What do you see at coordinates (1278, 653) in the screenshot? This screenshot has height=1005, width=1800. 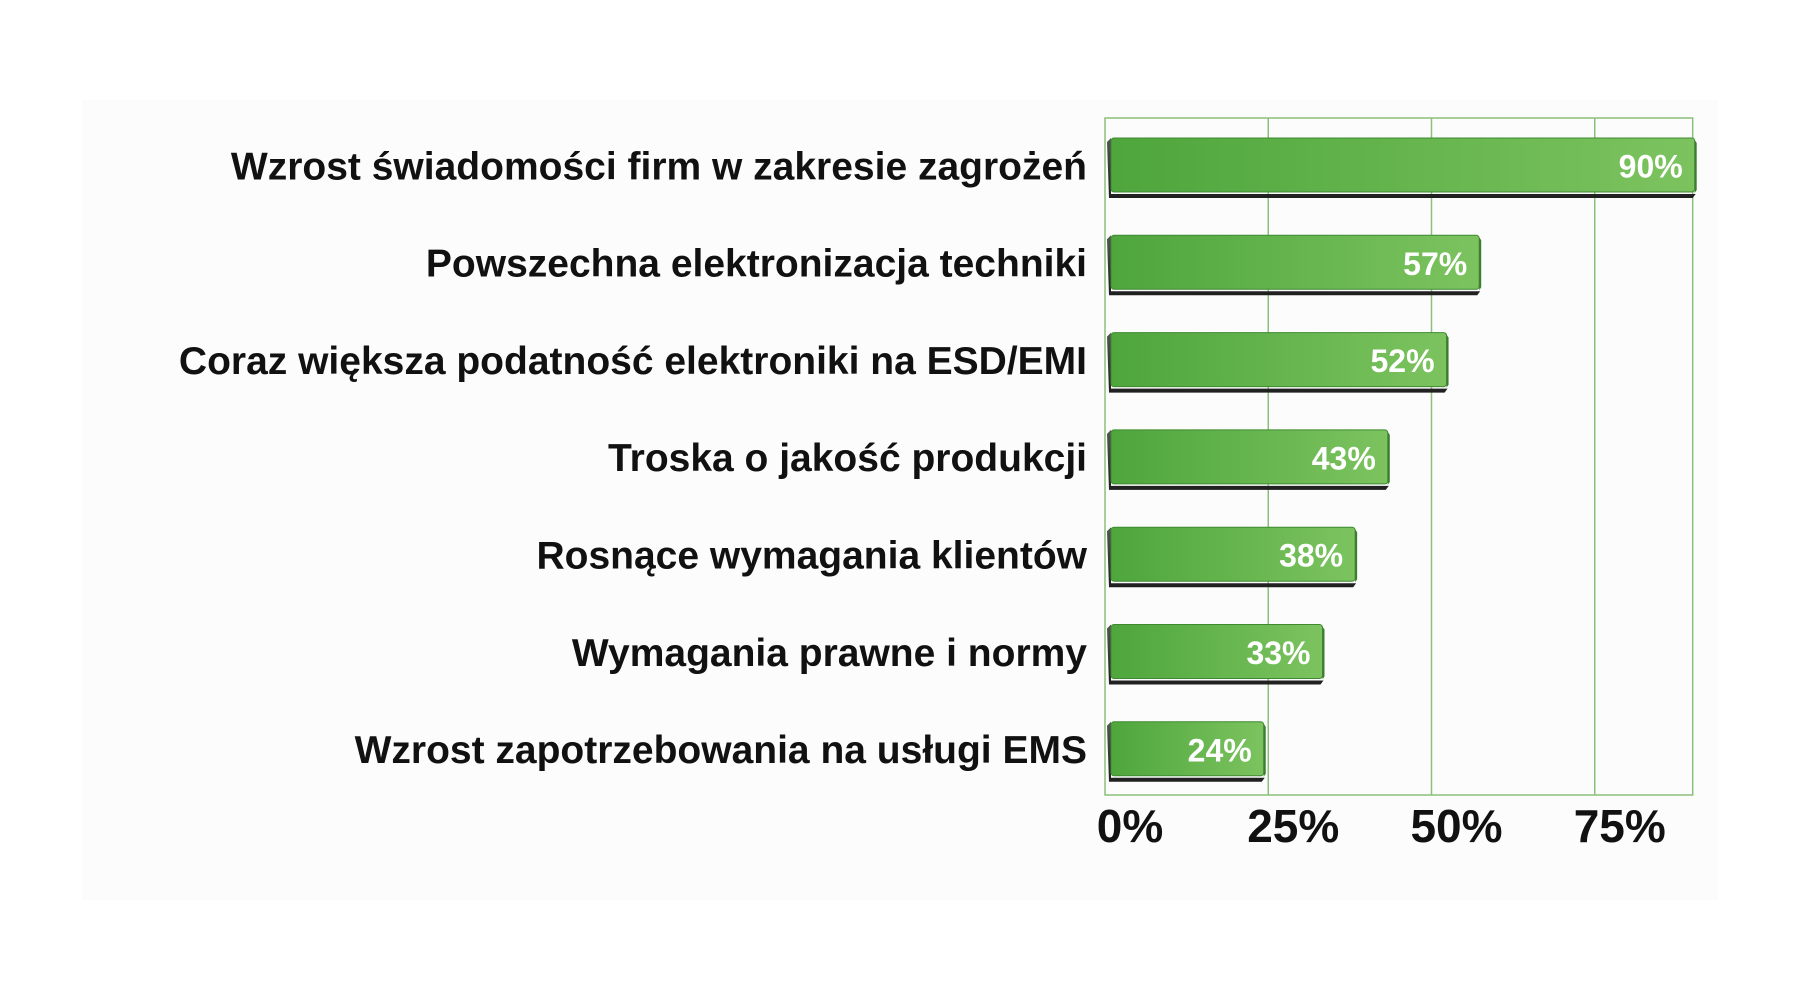 I see `value-label-6: 33%` at bounding box center [1278, 653].